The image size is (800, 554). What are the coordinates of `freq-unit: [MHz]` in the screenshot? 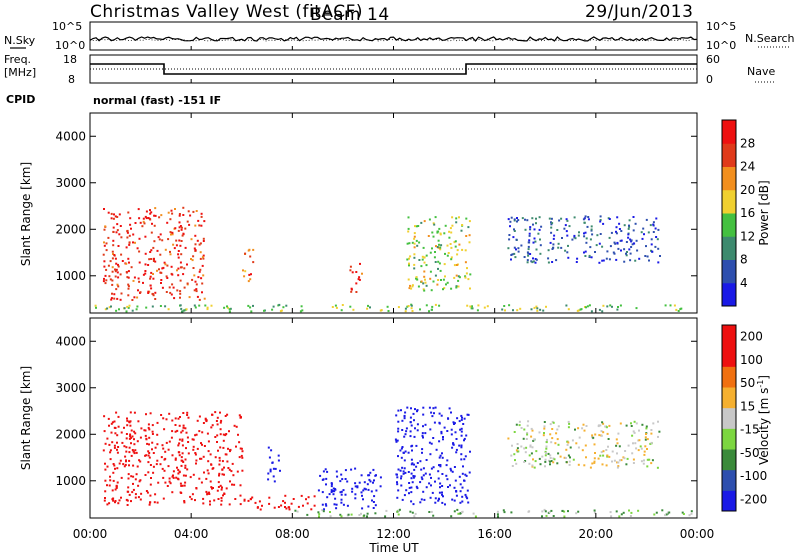 It's located at (20, 72).